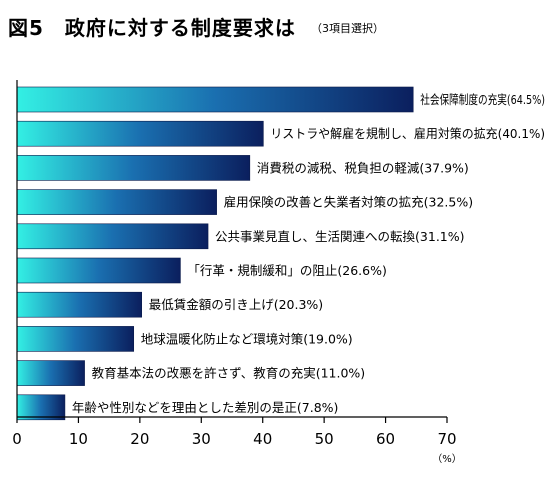 The height and width of the screenshot is (482, 553). I want to click on x-tick-label-4: 40, so click(262, 439).